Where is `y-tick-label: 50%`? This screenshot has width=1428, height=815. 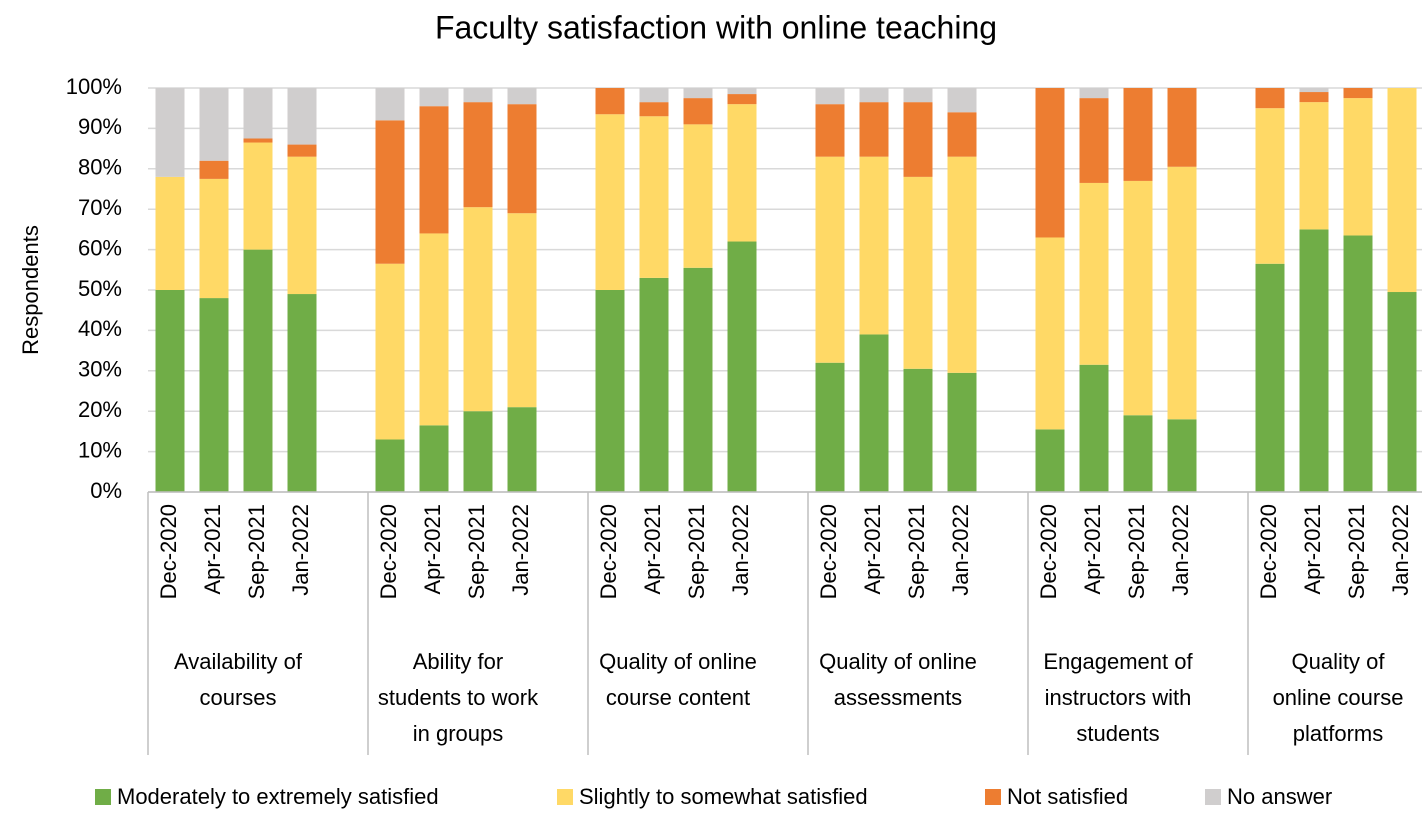 y-tick-label: 50% is located at coordinates (100, 288).